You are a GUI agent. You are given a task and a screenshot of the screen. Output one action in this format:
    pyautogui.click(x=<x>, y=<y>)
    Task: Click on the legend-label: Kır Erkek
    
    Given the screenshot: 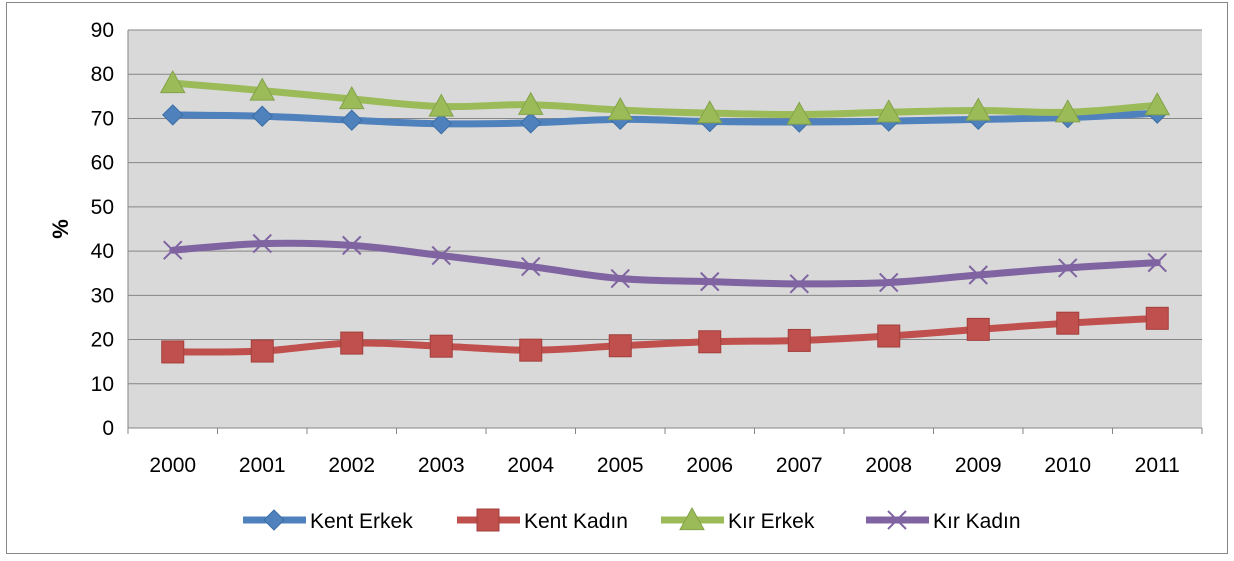 What is the action you would take?
    pyautogui.click(x=771, y=521)
    